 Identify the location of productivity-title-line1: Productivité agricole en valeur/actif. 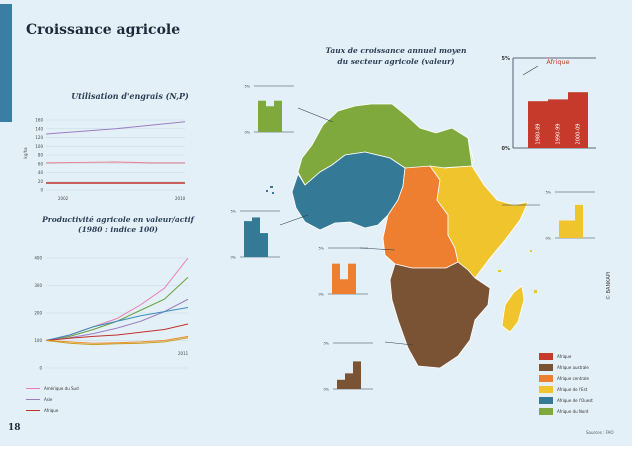
(118, 219).